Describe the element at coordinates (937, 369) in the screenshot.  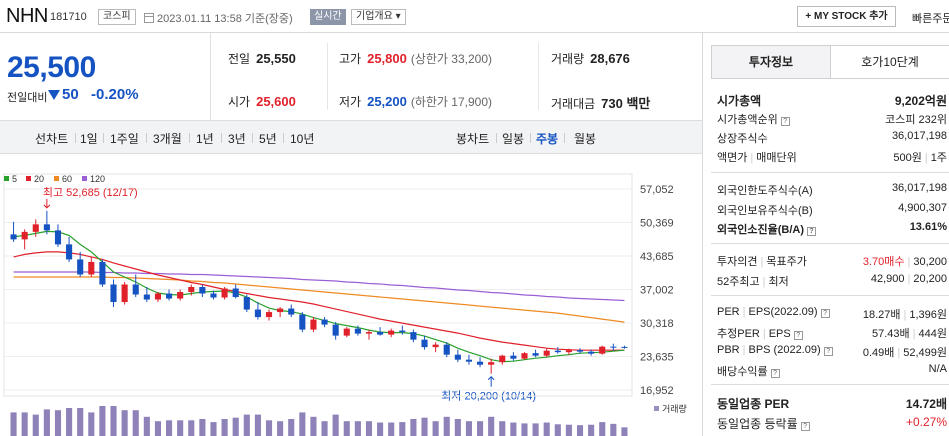
I see `row-value: N/A` at that location.